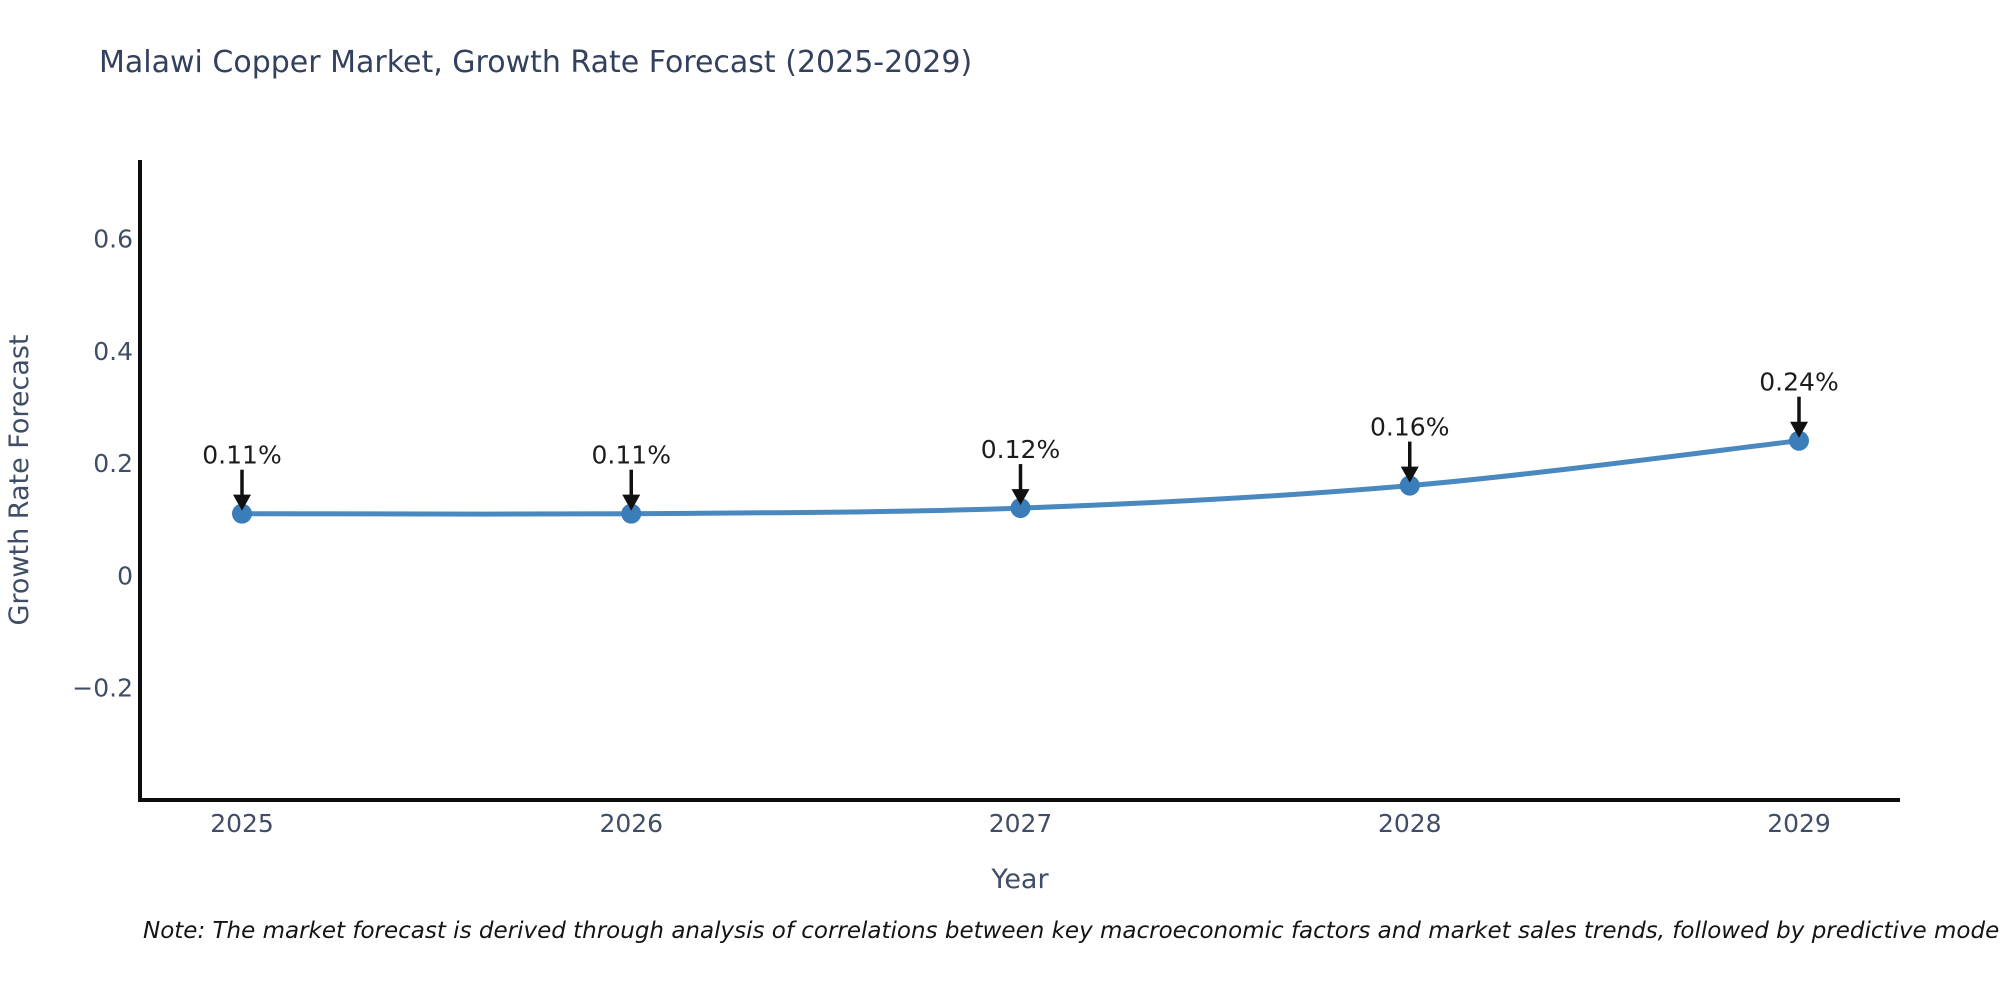 This screenshot has width=2000, height=1000. Describe the element at coordinates (113, 351) in the screenshot. I see `y-tick-label: 0.4` at that location.